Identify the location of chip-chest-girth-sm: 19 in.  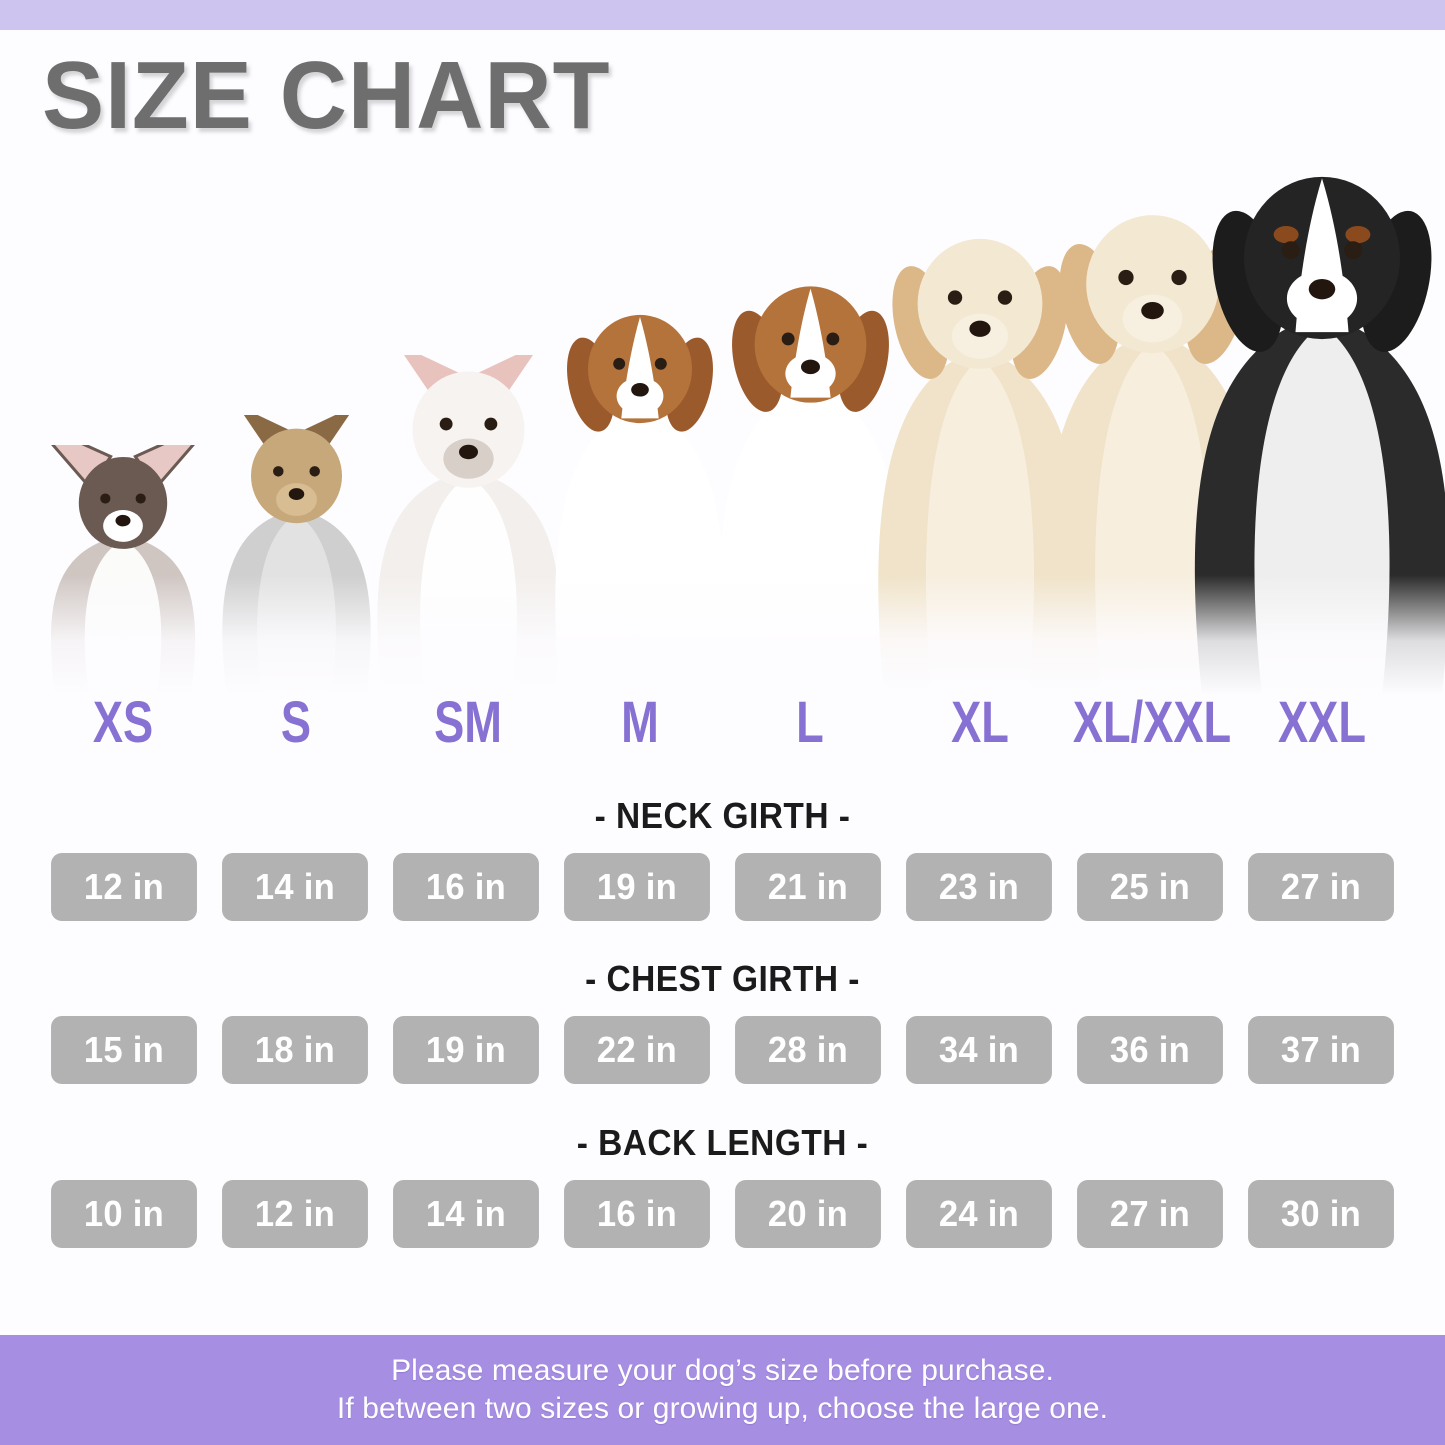
(466, 1050).